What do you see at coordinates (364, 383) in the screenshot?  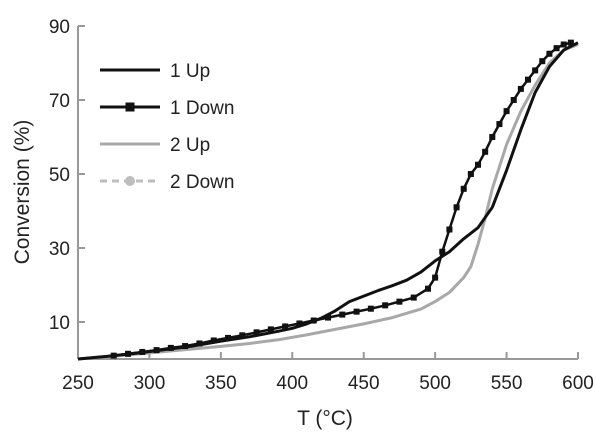 I see `x-tick-label: 450` at bounding box center [364, 383].